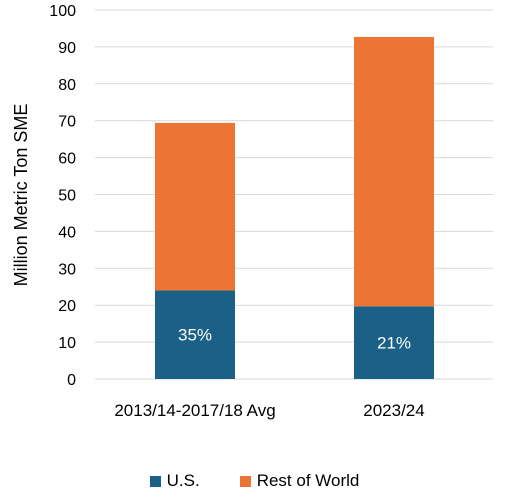 The width and height of the screenshot is (509, 500). I want to click on legend-swatch-rest-of-world, so click(245, 481).